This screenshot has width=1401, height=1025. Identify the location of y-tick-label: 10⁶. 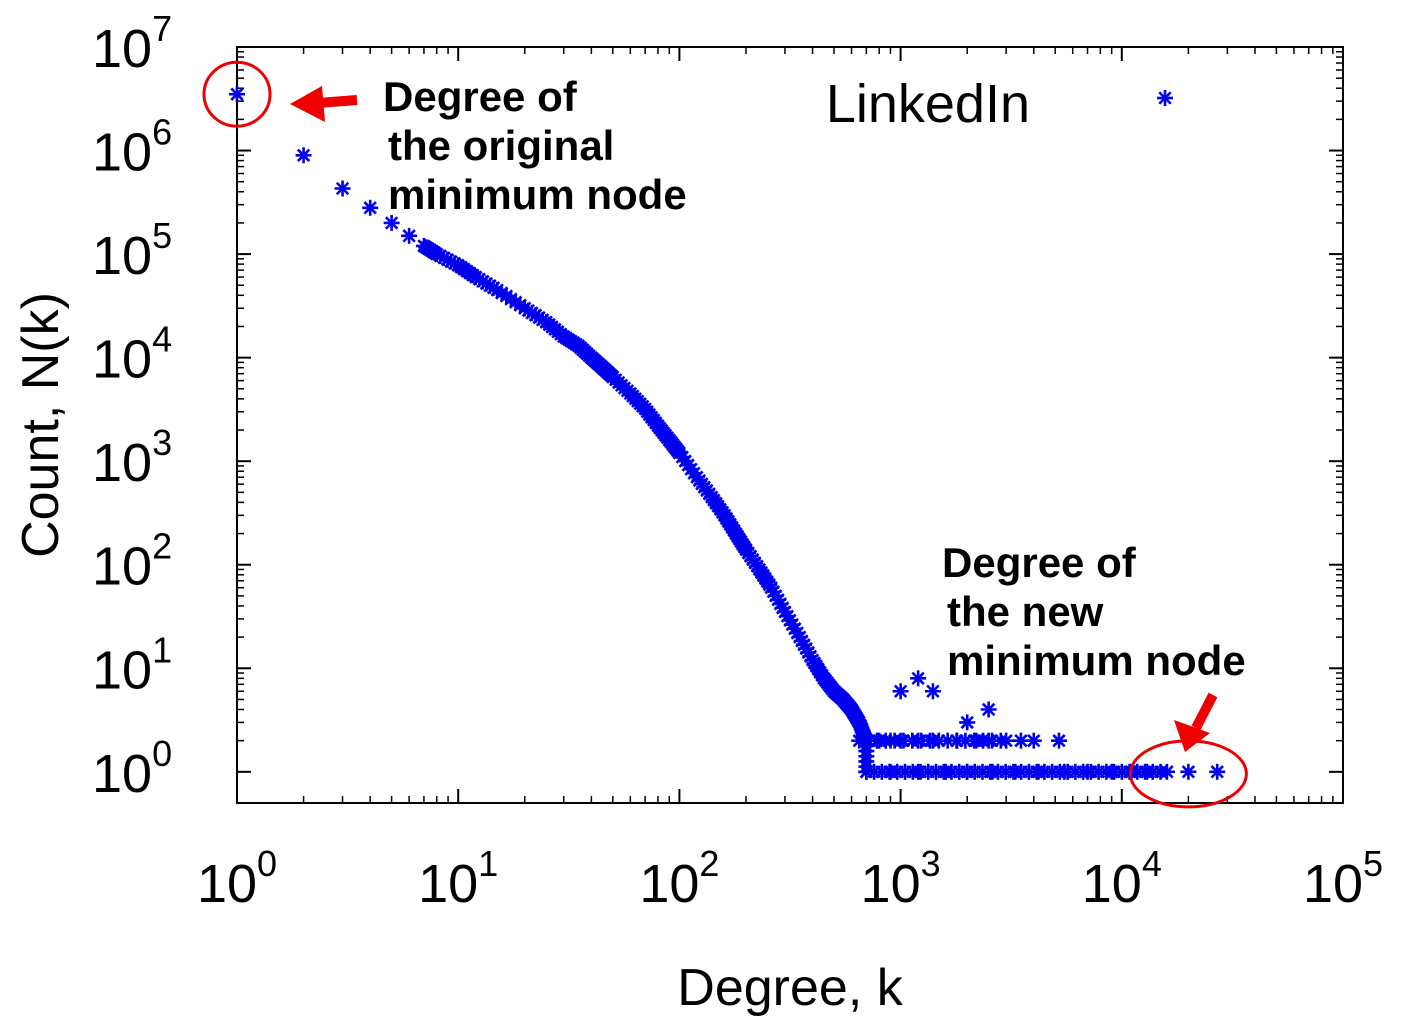
(132, 147).